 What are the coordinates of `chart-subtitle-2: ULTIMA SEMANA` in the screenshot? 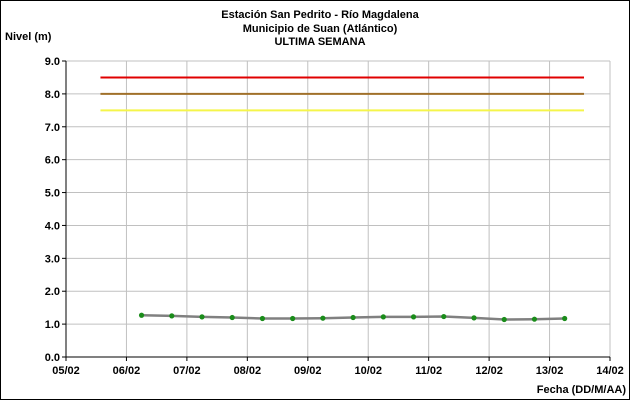 It's located at (319, 42).